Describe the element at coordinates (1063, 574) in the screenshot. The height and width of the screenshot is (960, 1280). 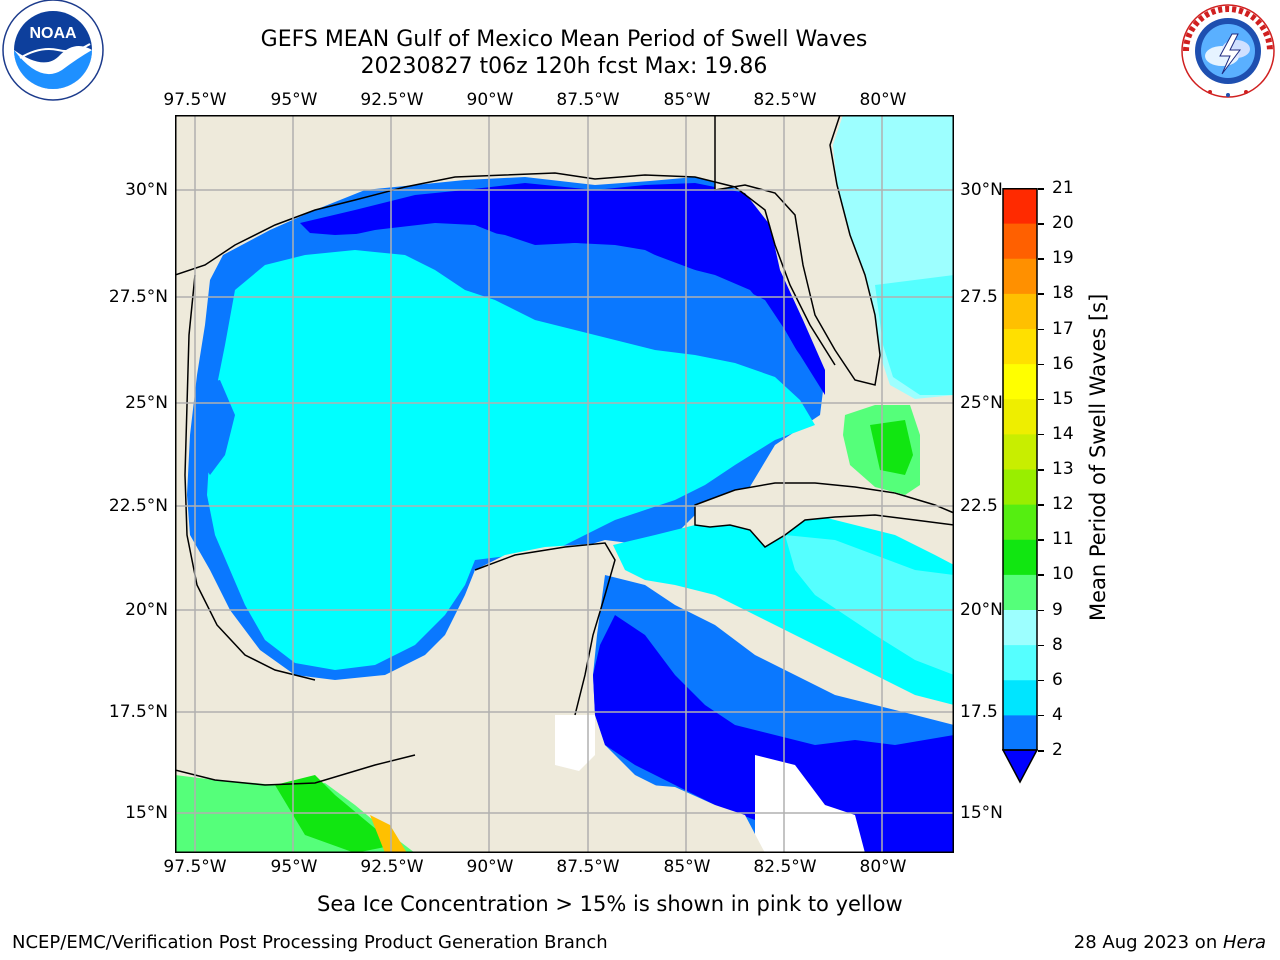
I see `colorbar-tick-label: 10` at that location.